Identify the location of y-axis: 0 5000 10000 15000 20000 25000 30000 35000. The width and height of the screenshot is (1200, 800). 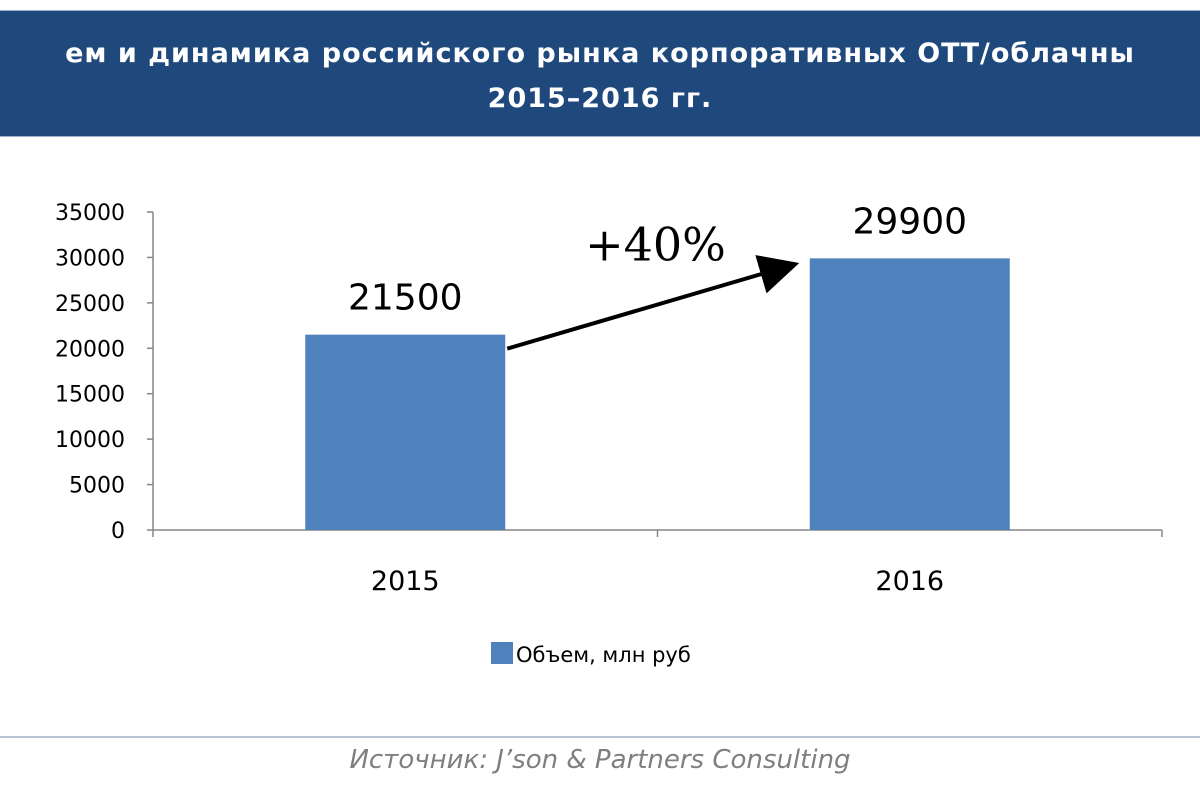
(104, 372).